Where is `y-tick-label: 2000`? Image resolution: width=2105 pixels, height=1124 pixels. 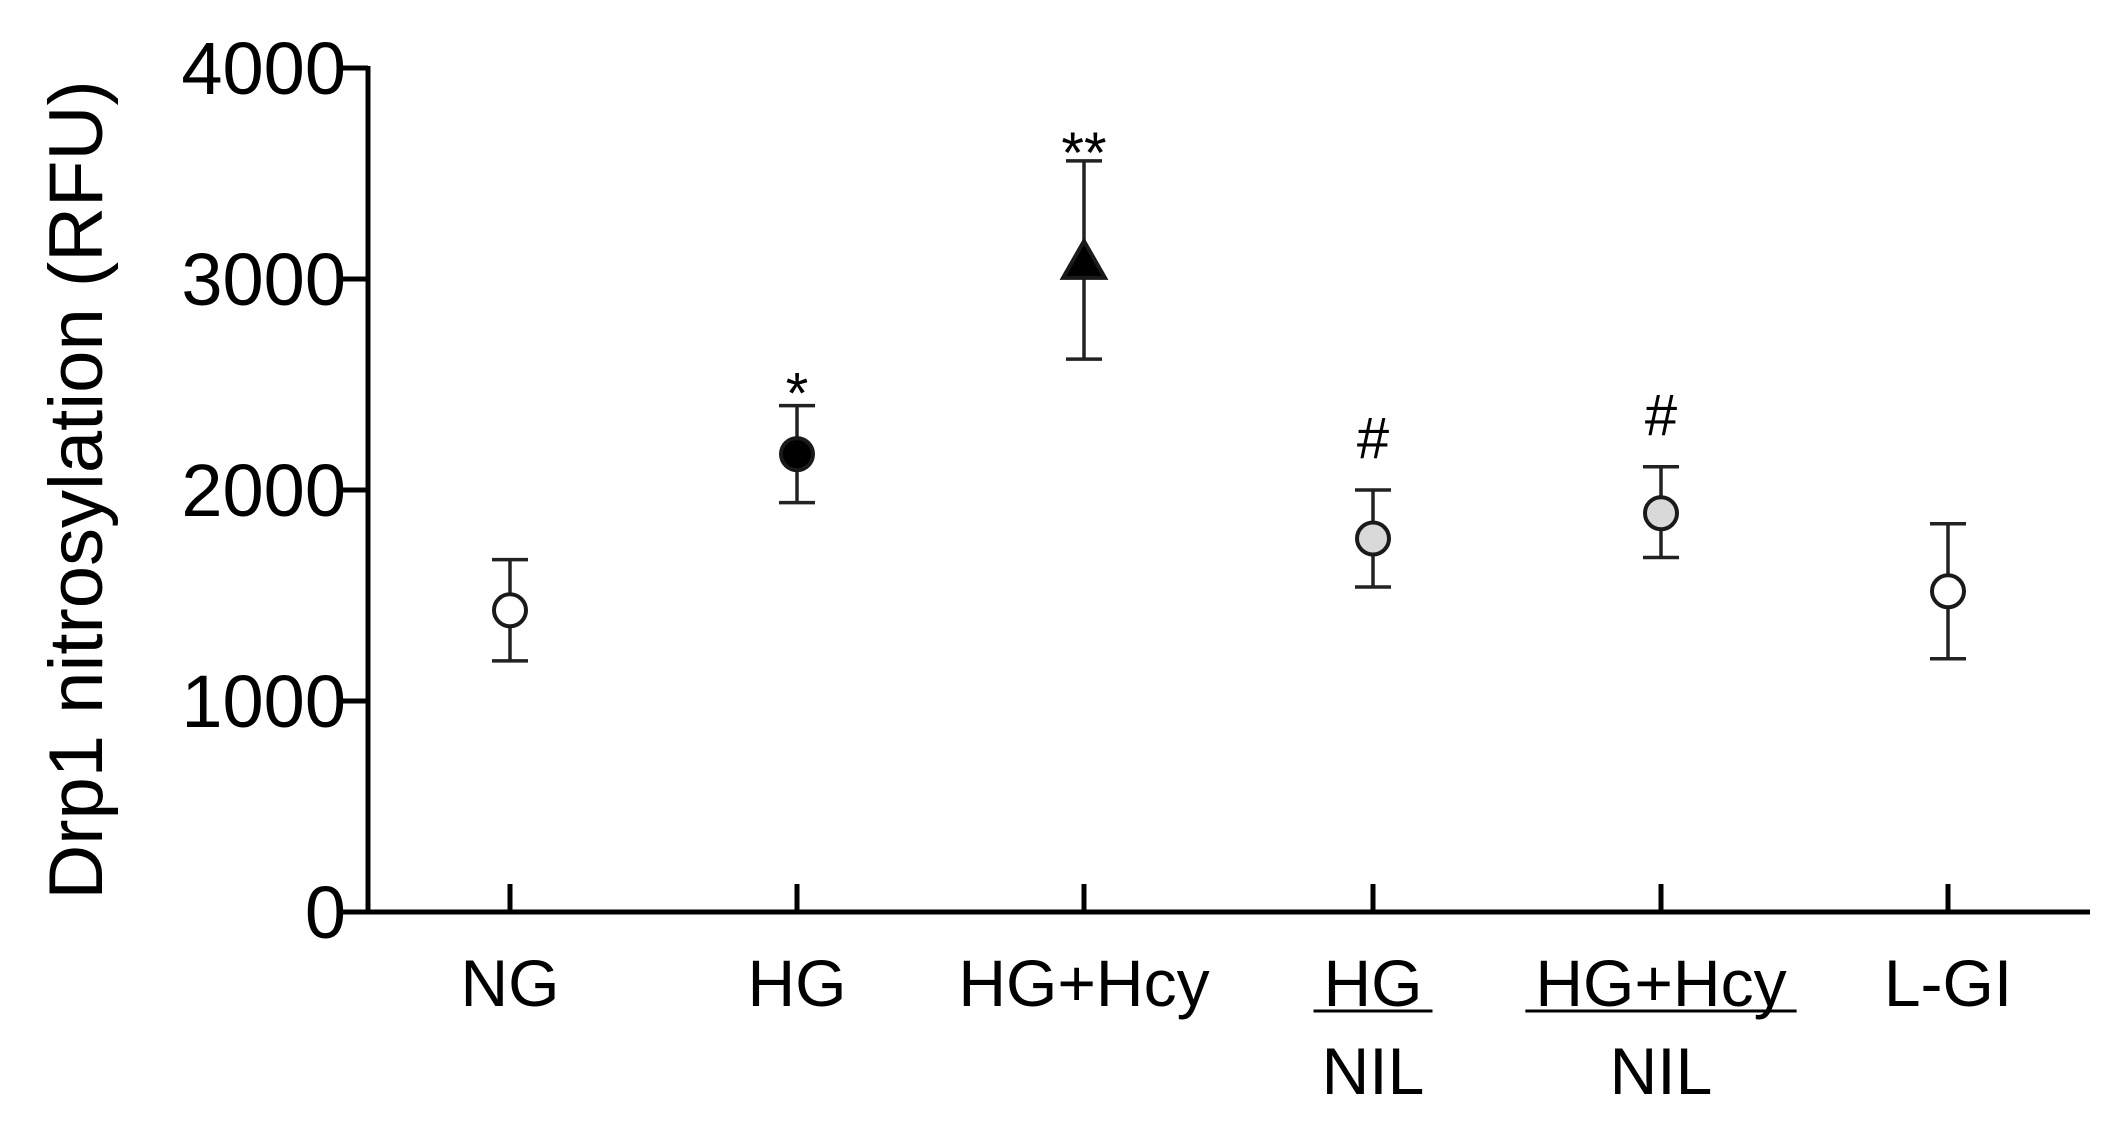
y-tick-label: 2000 is located at coordinates (263, 490).